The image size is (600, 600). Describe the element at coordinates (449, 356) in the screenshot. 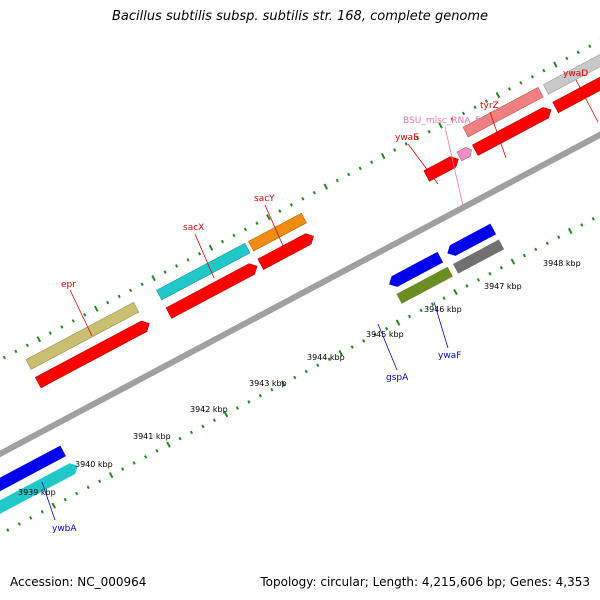

I see `gene-label-ywaF: ywaF` at that location.